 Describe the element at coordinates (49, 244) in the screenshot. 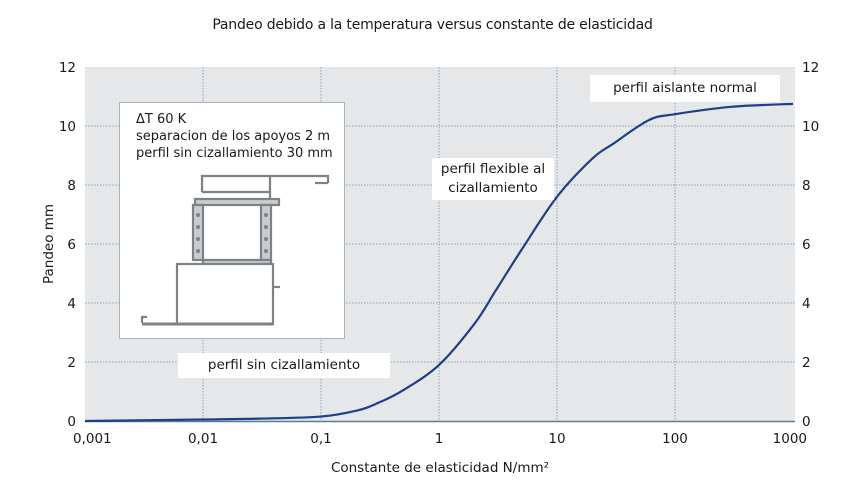

I see `y-axis-label: Pandeo mm` at that location.